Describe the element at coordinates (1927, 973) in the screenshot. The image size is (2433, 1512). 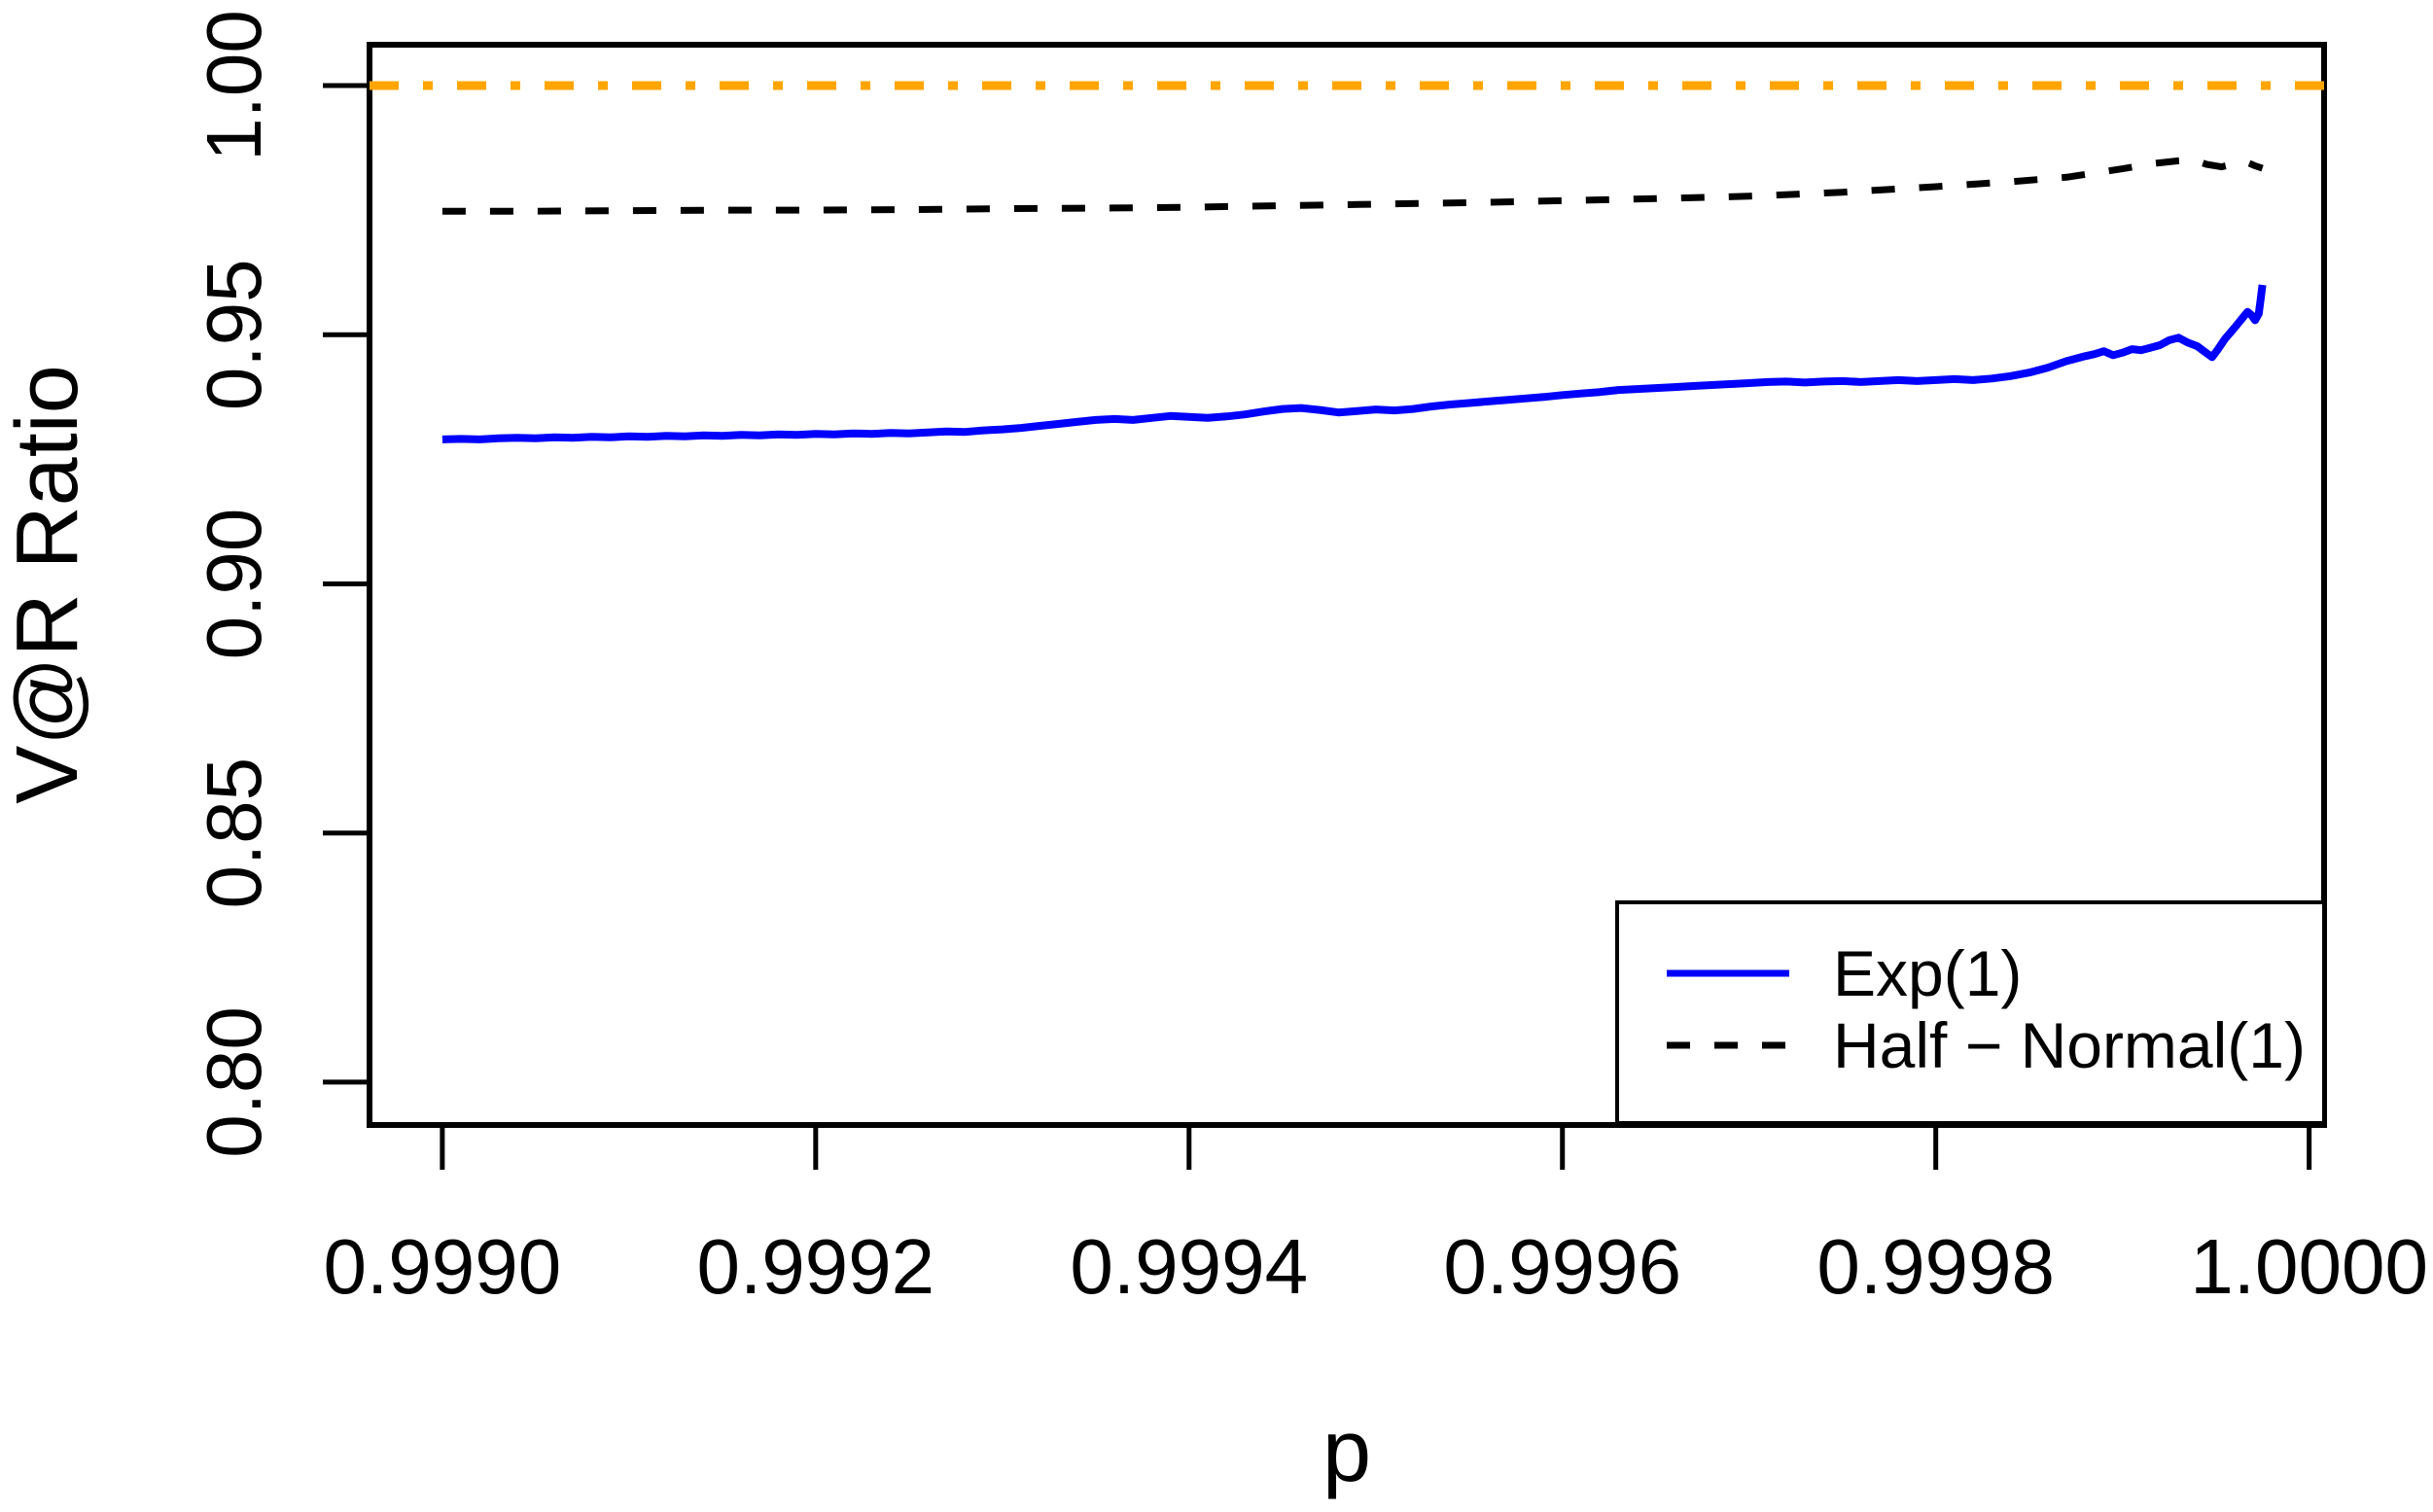
I see `legend-label-exp1: Exp(1)` at that location.